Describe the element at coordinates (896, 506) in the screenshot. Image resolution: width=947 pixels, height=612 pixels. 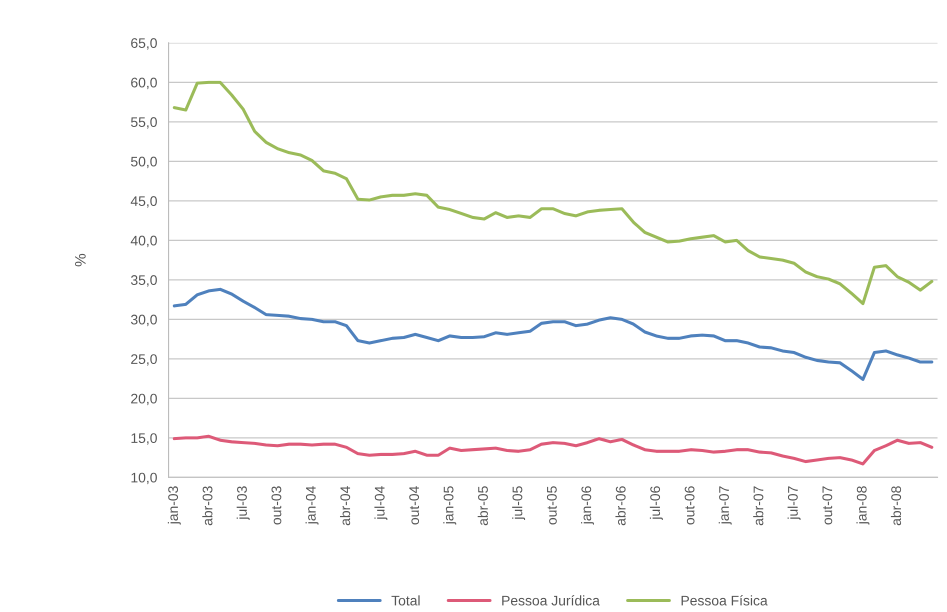
I see `x-tick-label: abr-08` at that location.